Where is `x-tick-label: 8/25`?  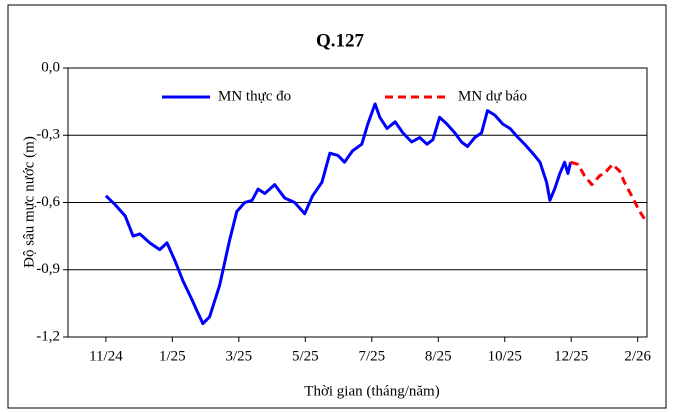 x-tick-label: 8/25 is located at coordinates (438, 356).